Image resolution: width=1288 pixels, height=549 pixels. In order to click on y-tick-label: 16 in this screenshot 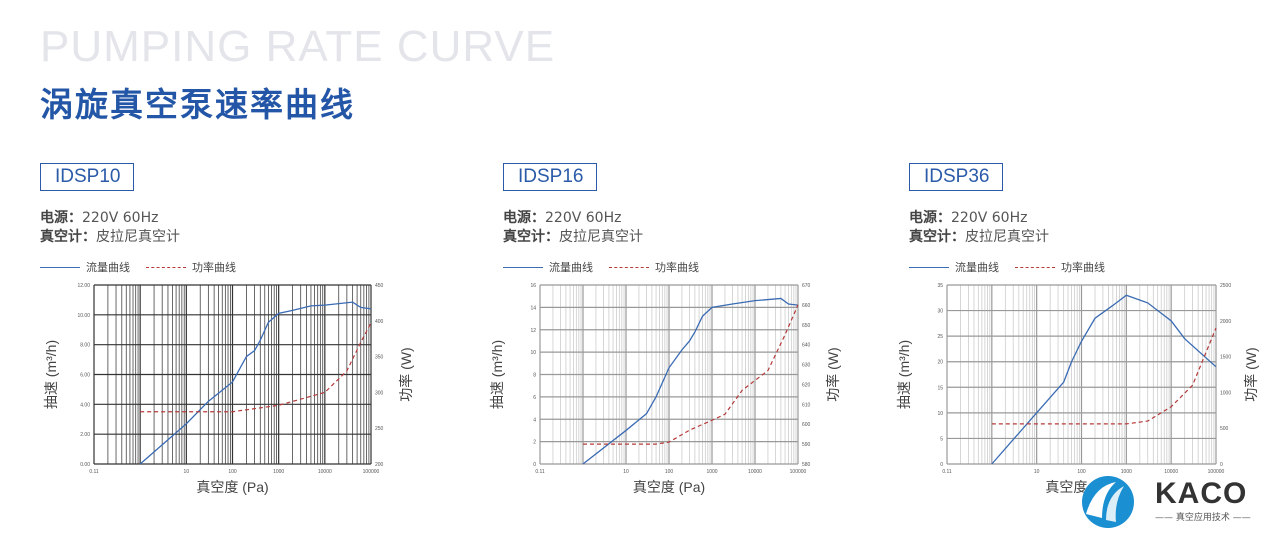, I will do `click(533, 286)`.